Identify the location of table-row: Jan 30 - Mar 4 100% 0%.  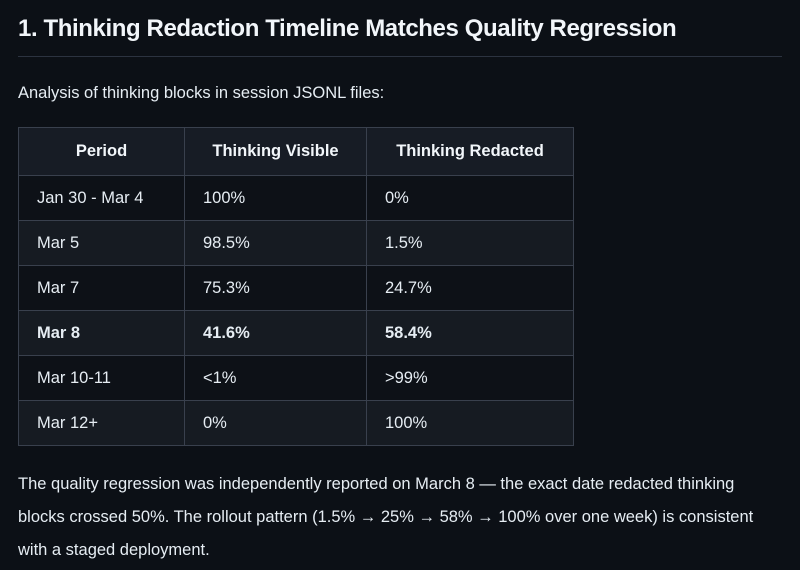
(296, 198).